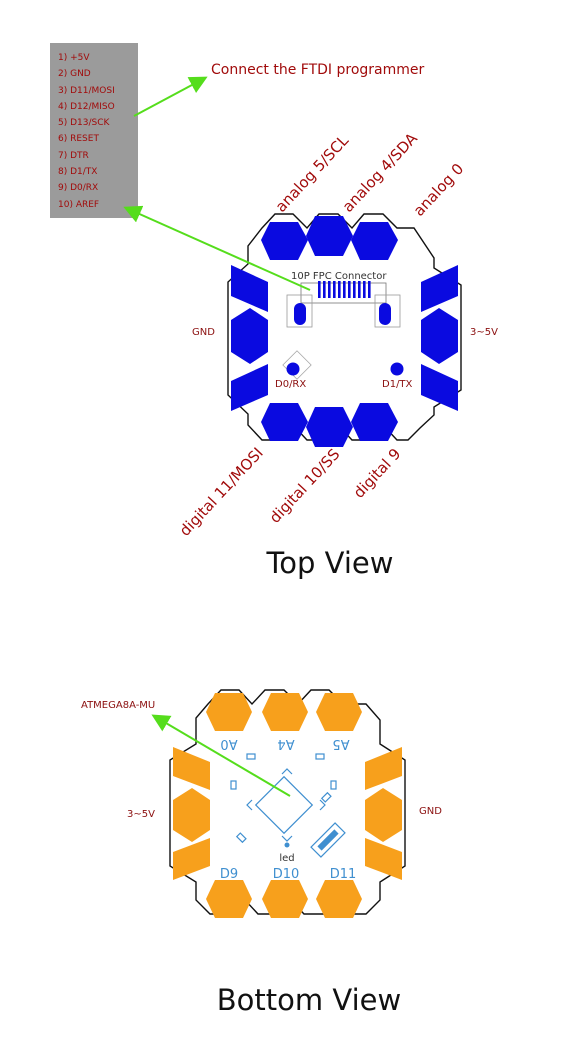 The width and height of the screenshot is (571, 1063). What do you see at coordinates (343, 304) in the screenshot?
I see `fpc-connector` at bounding box center [343, 304].